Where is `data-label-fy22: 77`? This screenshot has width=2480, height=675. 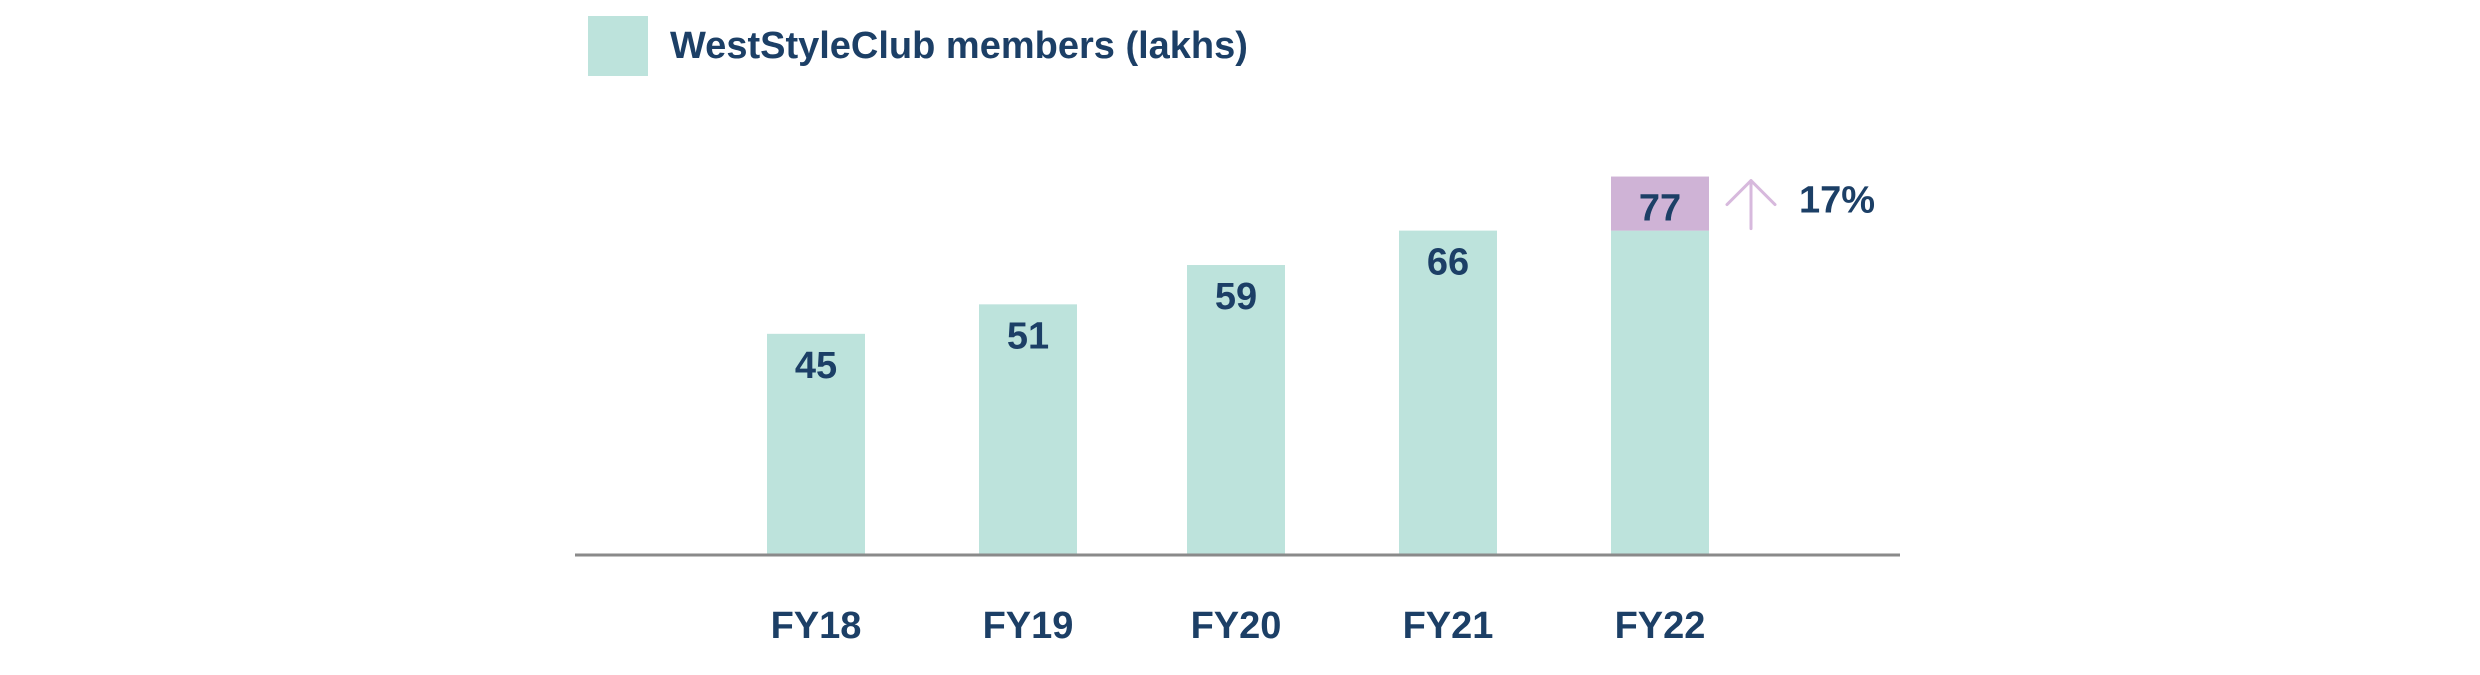
data-label-fy22: 77 is located at coordinates (1660, 209).